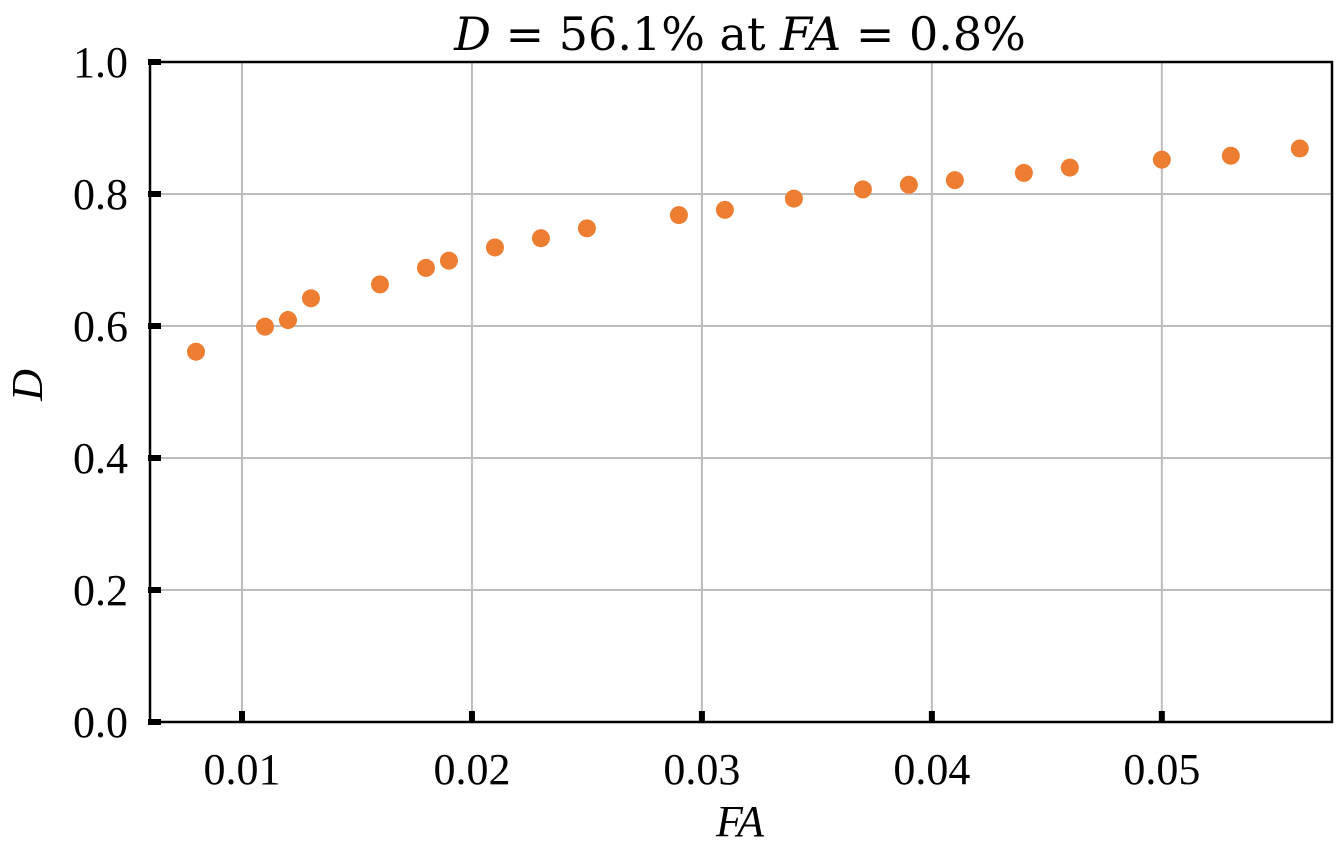 The height and width of the screenshot is (846, 1340). What do you see at coordinates (933, 34) in the screenshot?
I see `title-eq2: = 0.8%` at bounding box center [933, 34].